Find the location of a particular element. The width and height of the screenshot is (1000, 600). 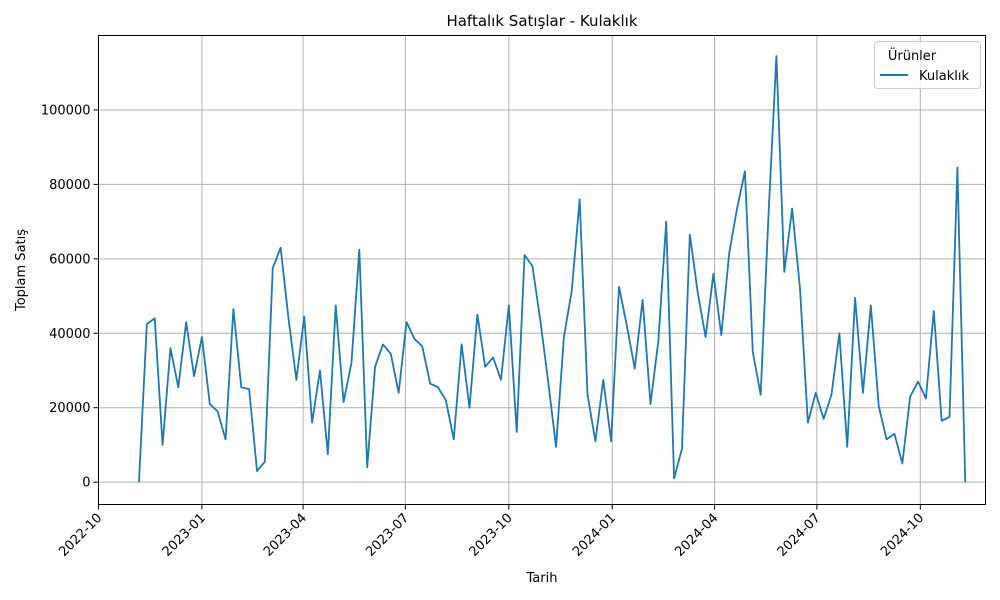

x-axis-title: Tarih is located at coordinates (542, 578).